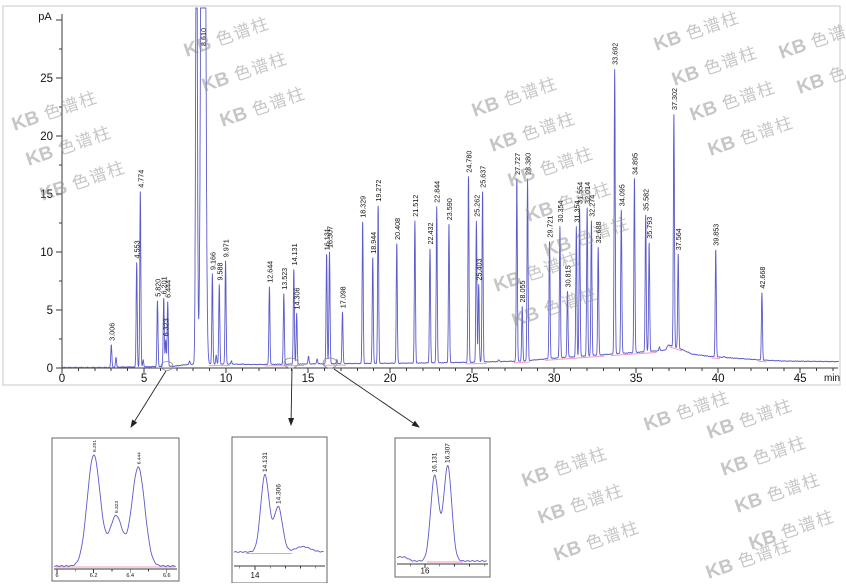 The width and height of the screenshot is (846, 585). Describe the element at coordinates (621, 195) in the screenshot. I see `peak-label: 34.095` at that location.